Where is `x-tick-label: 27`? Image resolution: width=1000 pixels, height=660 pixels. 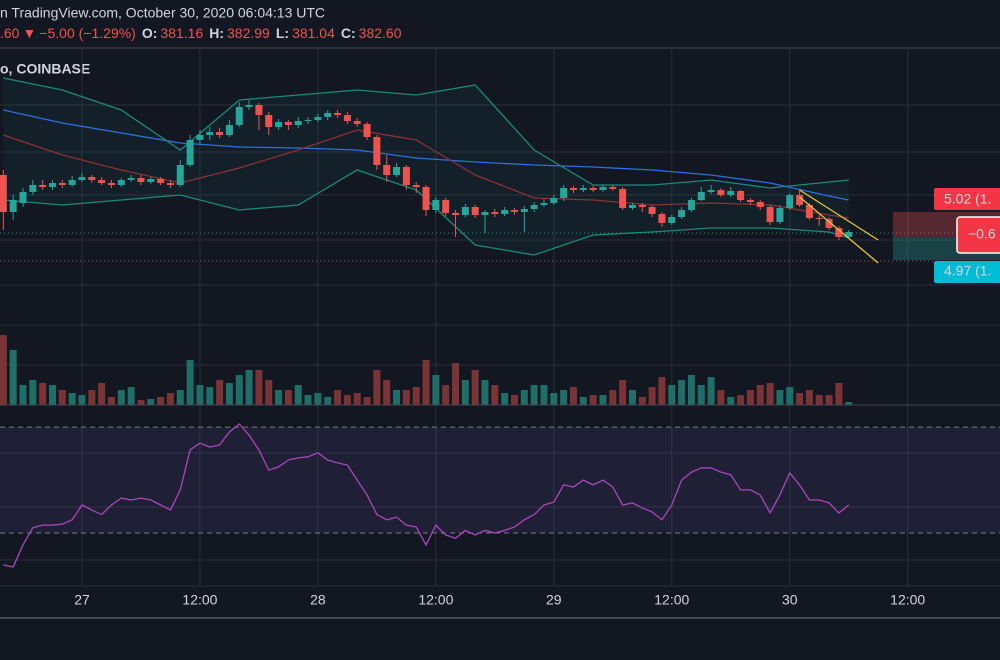 x-tick-label: 27 is located at coordinates (82, 600).